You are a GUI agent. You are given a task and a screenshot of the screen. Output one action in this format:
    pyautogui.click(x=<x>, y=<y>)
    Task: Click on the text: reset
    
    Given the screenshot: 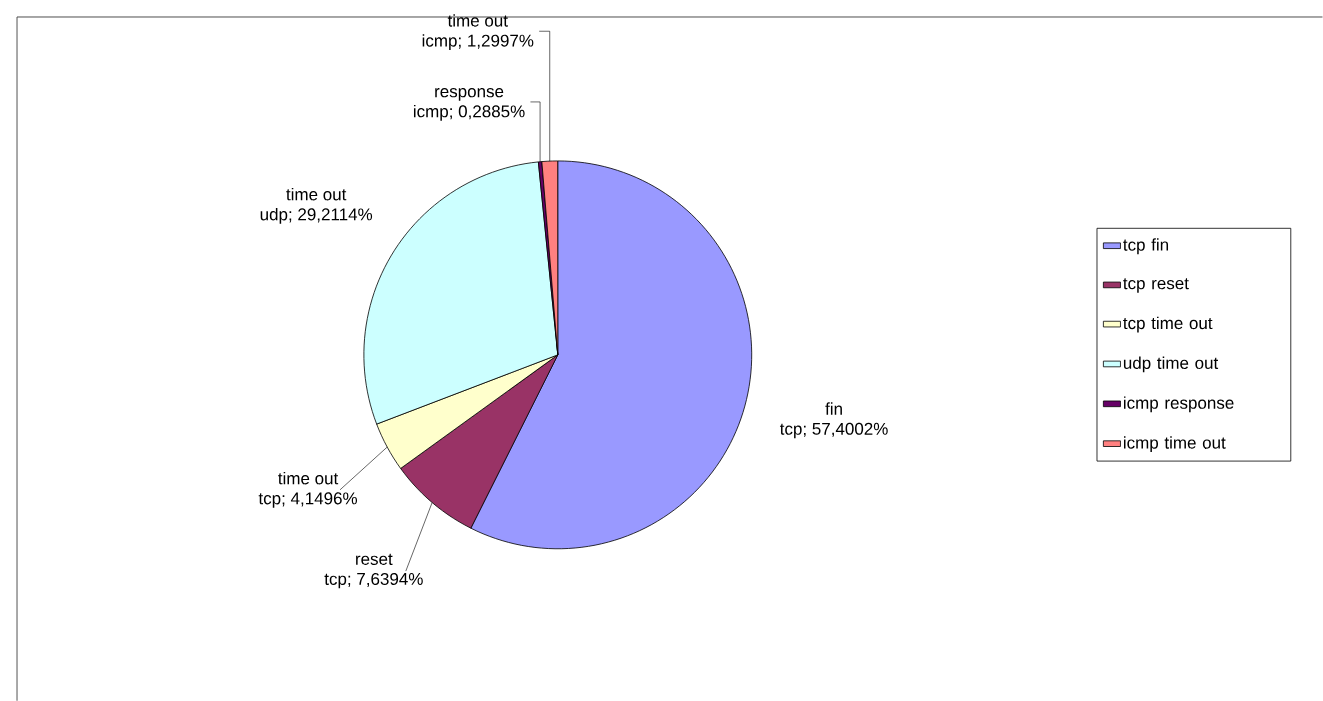 What is the action you would take?
    pyautogui.click(x=374, y=559)
    